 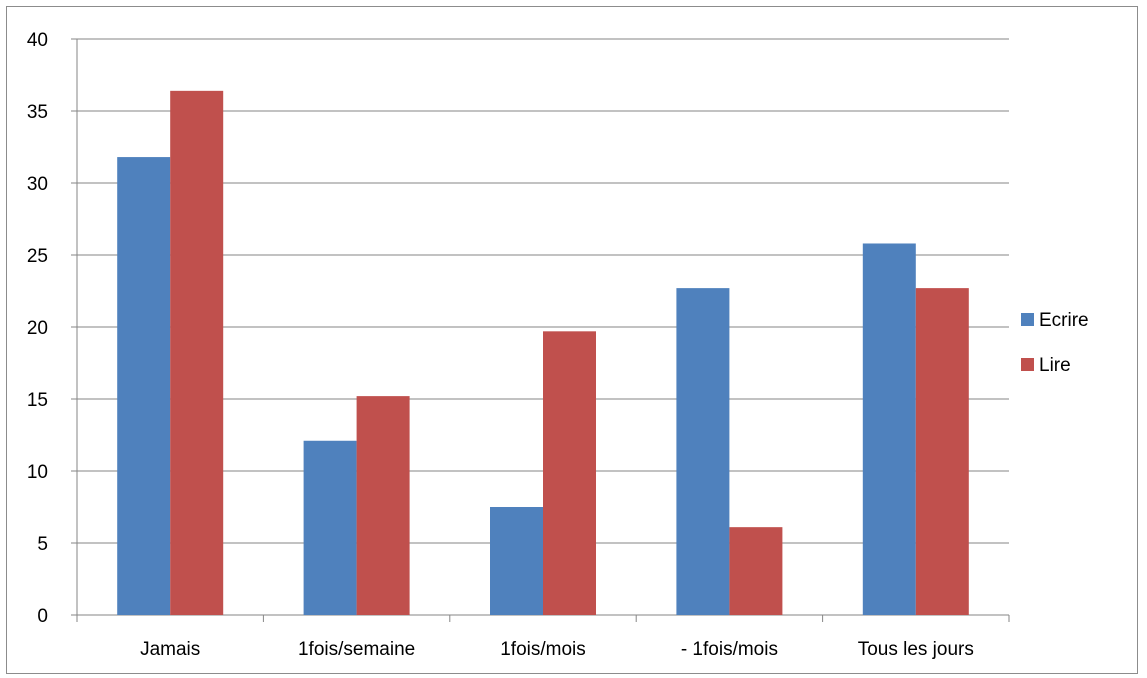 What do you see at coordinates (356, 649) in the screenshot?
I see `x-tick-label: 1fois/semaine` at bounding box center [356, 649].